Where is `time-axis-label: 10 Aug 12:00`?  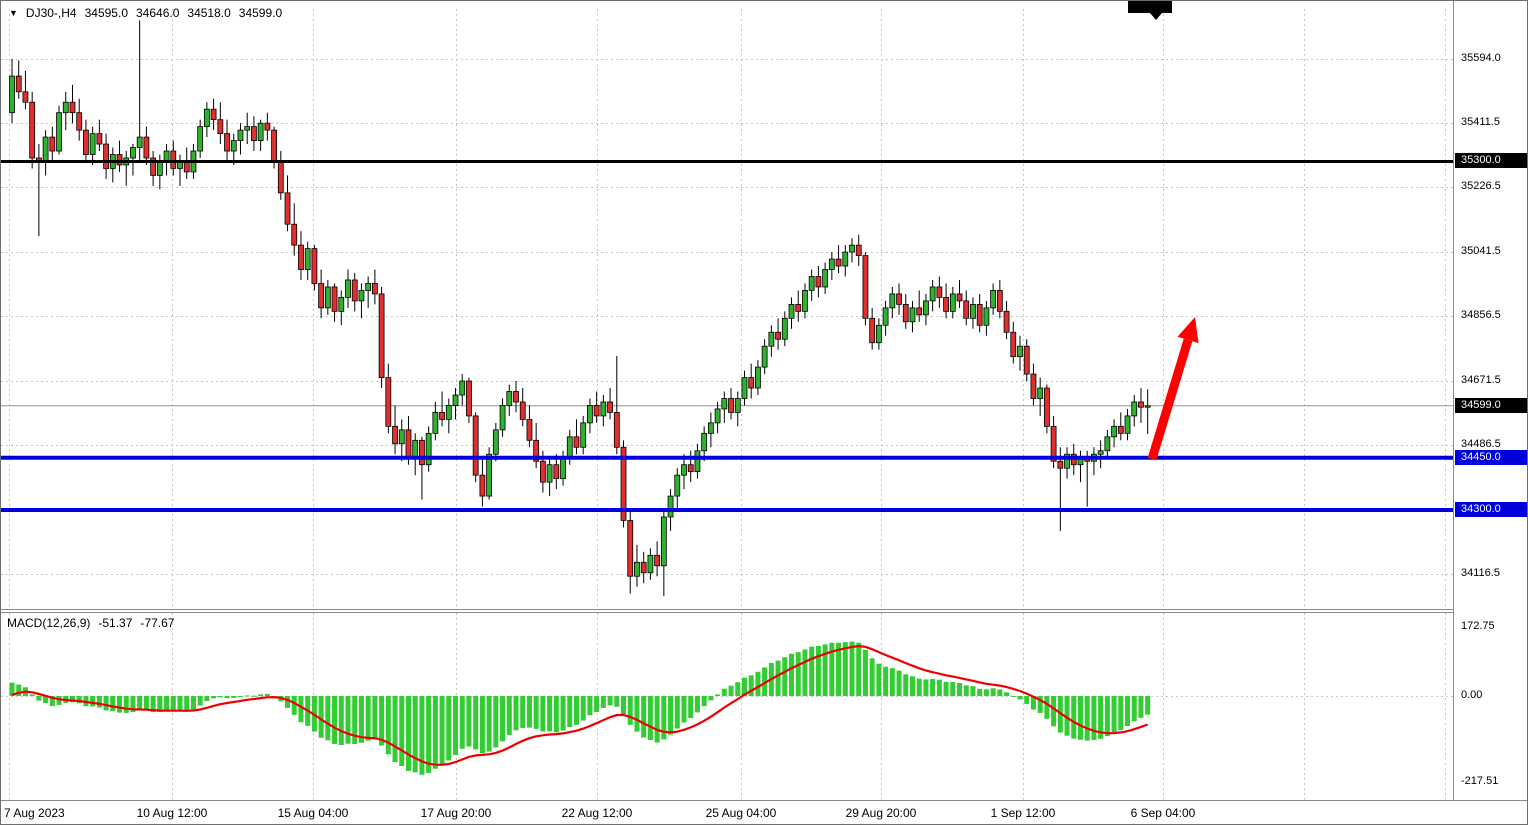 time-axis-label: 10 Aug 12:00 is located at coordinates (172, 813).